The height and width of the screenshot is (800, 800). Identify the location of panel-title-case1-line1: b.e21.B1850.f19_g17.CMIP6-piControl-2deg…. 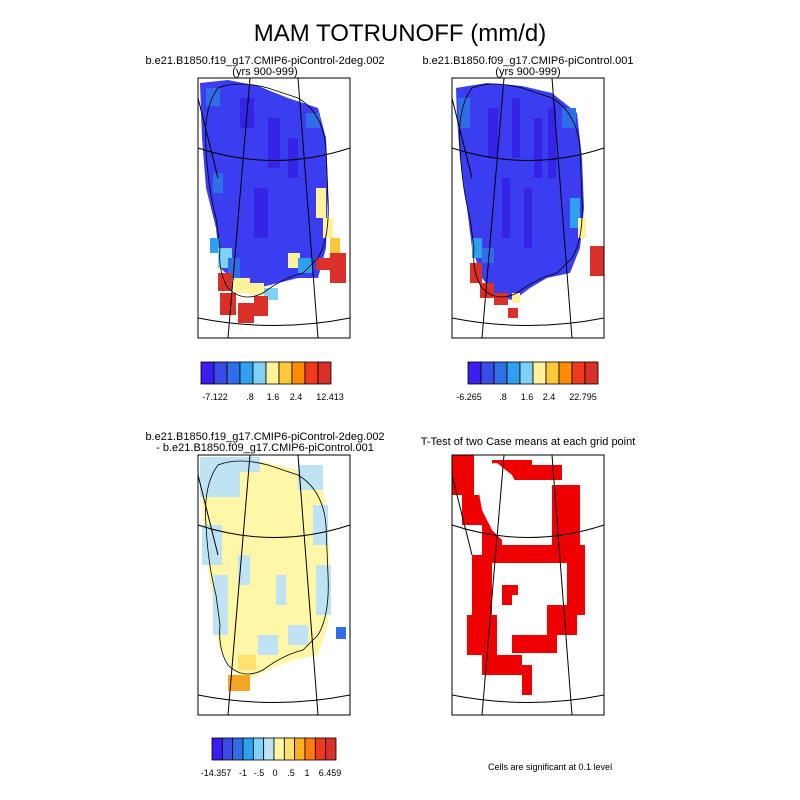
(265, 61).